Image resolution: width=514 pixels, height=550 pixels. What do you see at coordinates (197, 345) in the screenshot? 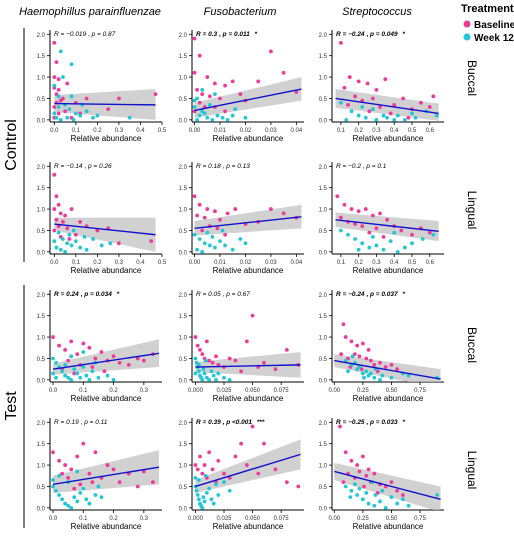
I see `panel-7-baseline-point` at bounding box center [197, 345].